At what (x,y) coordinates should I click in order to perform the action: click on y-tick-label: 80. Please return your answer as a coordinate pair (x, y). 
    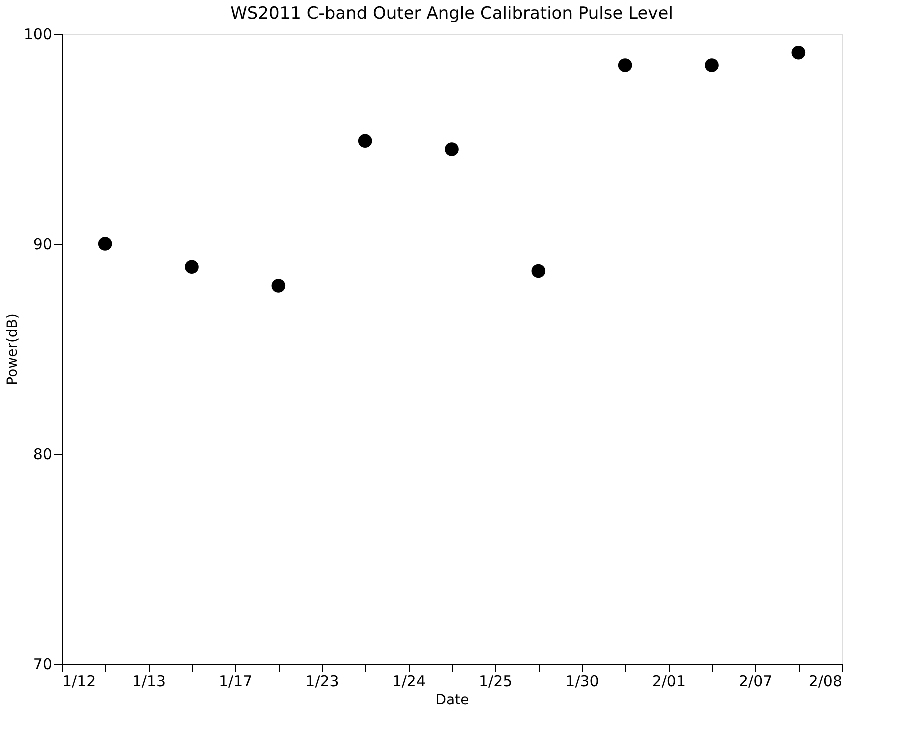
    Looking at the image, I should click on (42, 455).